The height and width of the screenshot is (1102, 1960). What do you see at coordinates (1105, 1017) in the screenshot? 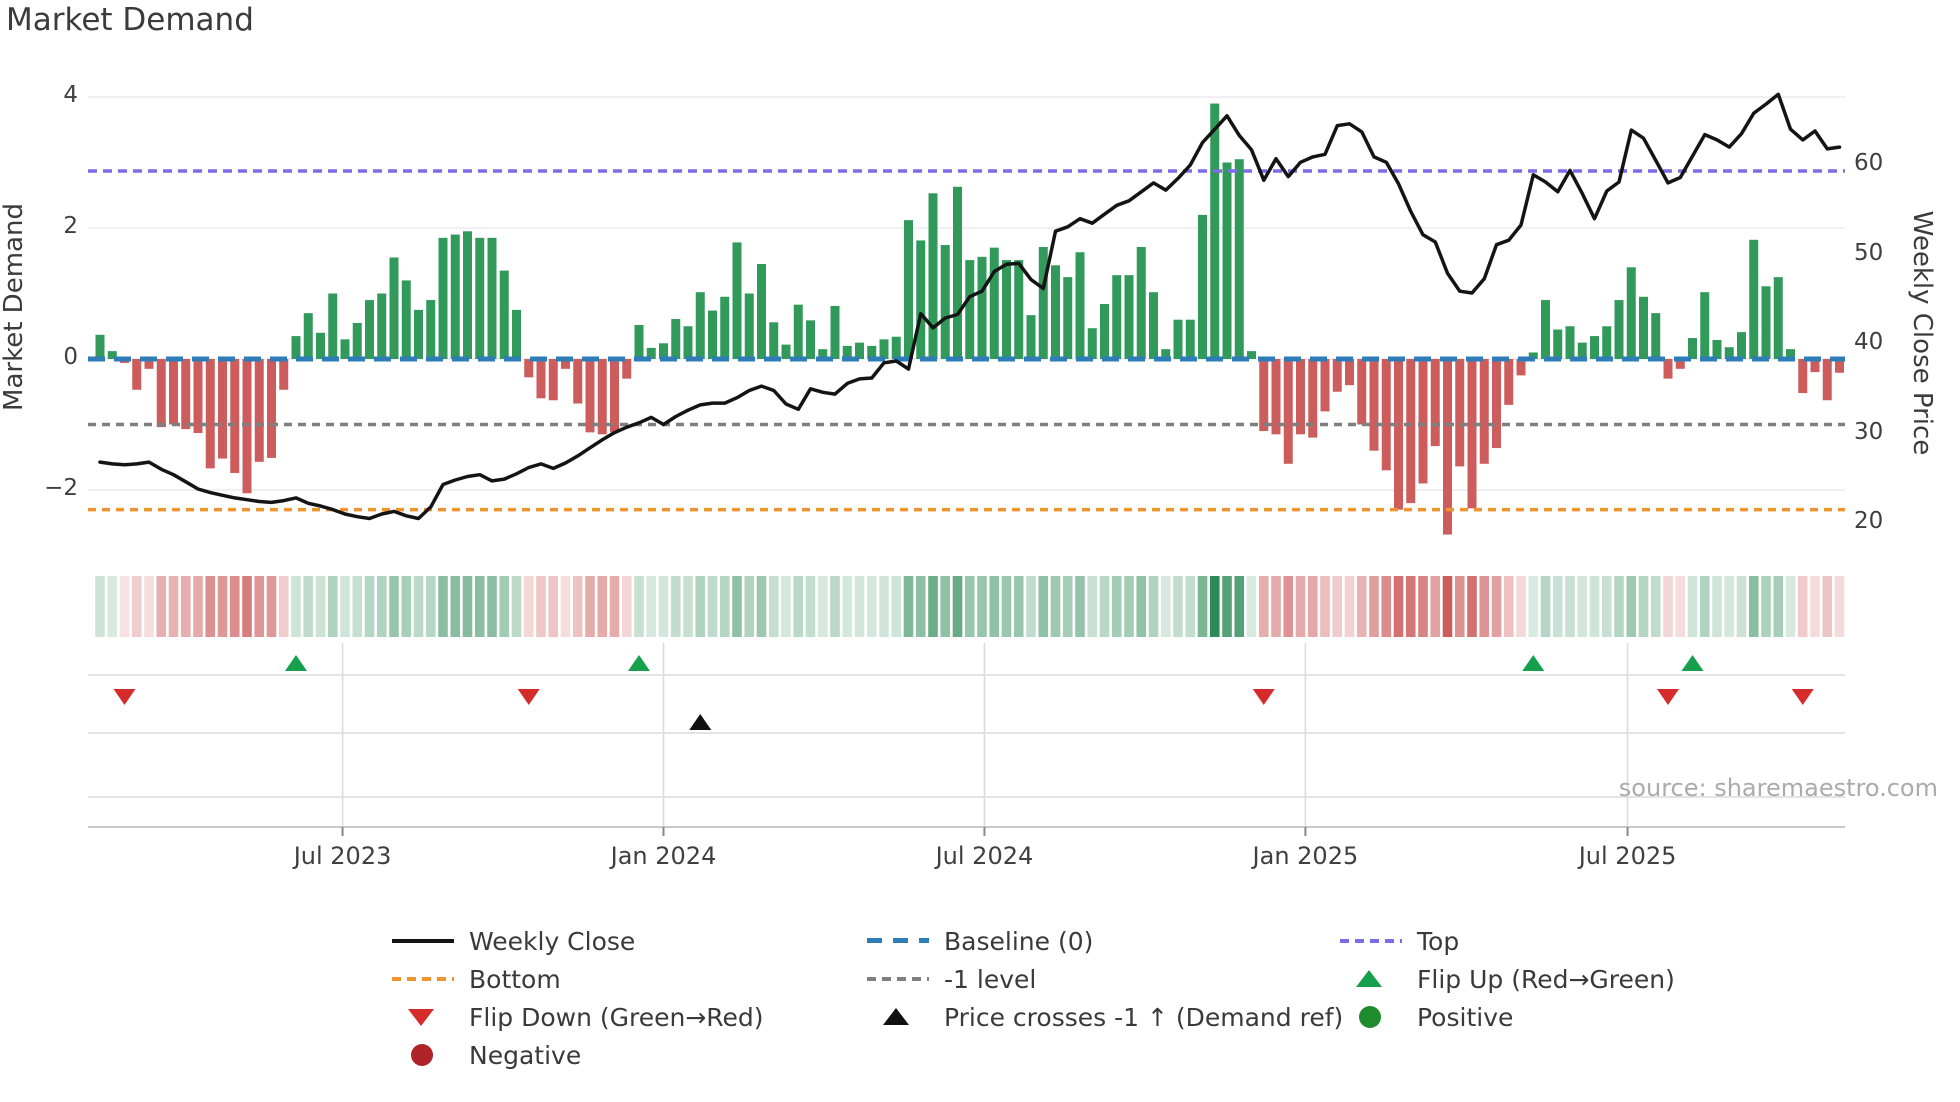
I see `legend-price-cross: Price crosses -1 ↑ (Demand ref)` at bounding box center [1105, 1017].